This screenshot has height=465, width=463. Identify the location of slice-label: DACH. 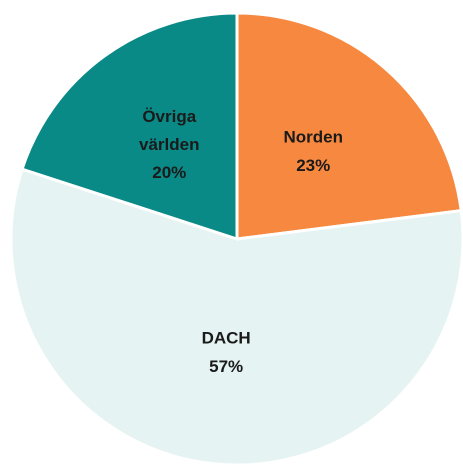
(226, 338).